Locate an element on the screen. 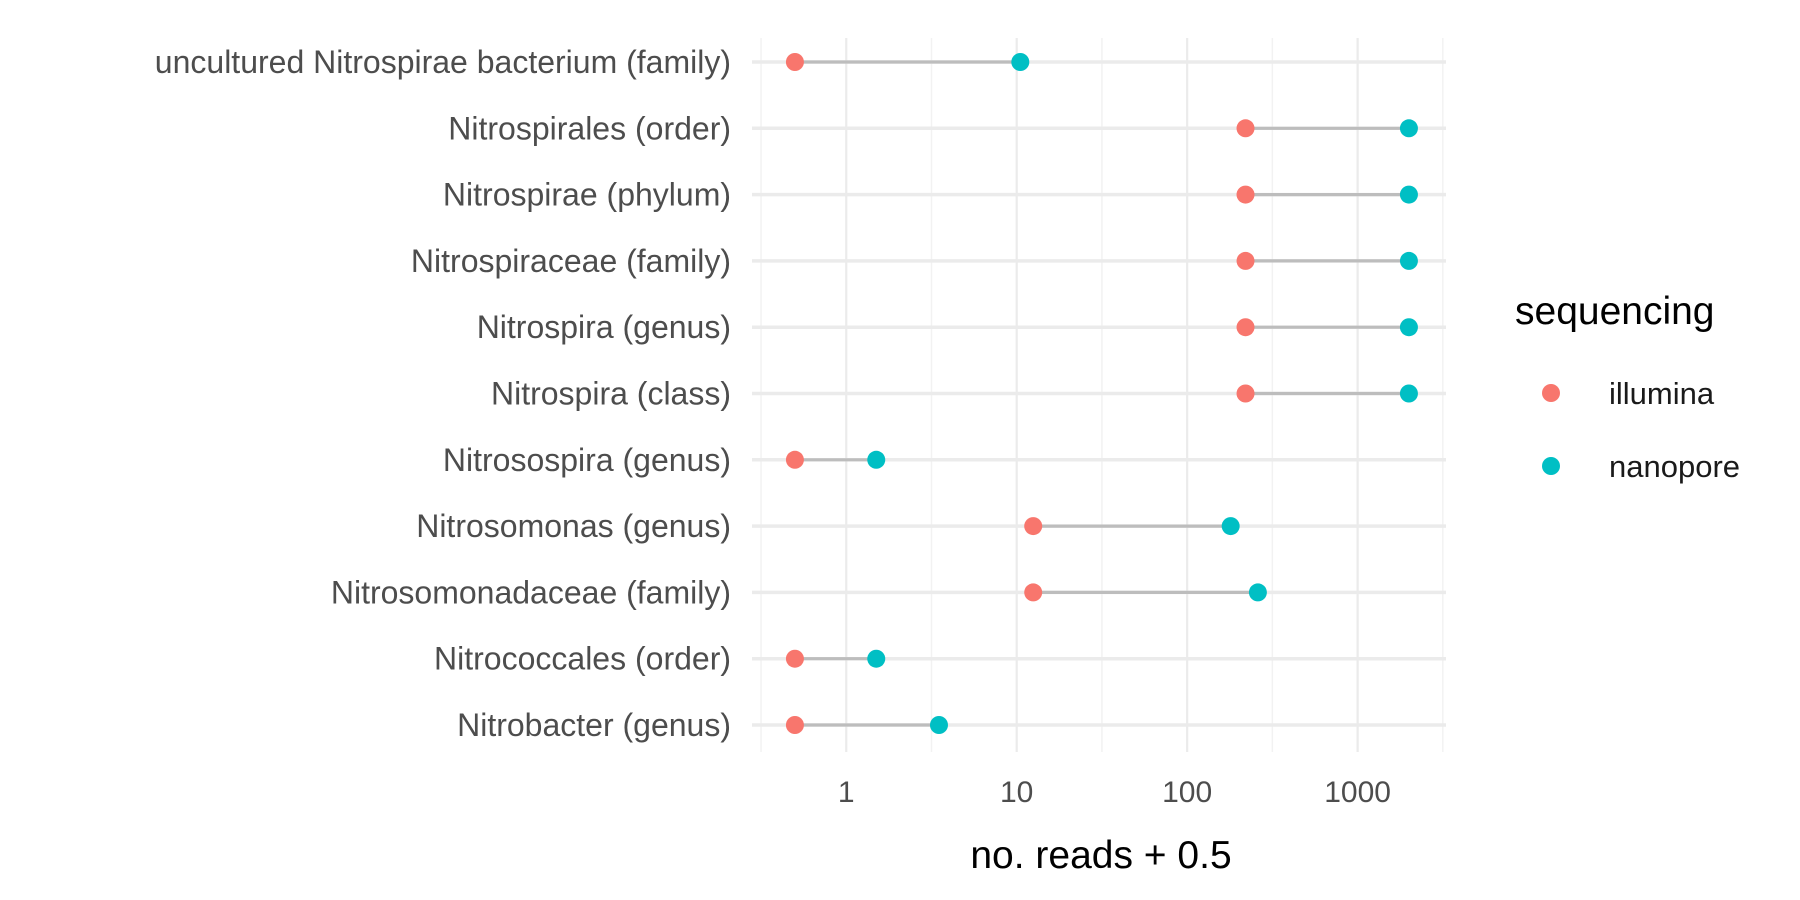 The height and width of the screenshot is (900, 1800). legend: sequencing illumina nanopore is located at coordinates (1627, 387).